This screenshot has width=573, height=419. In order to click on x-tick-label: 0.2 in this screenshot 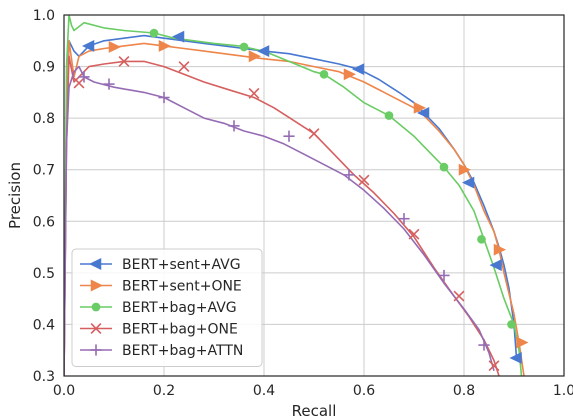, I will do `click(164, 391)`.